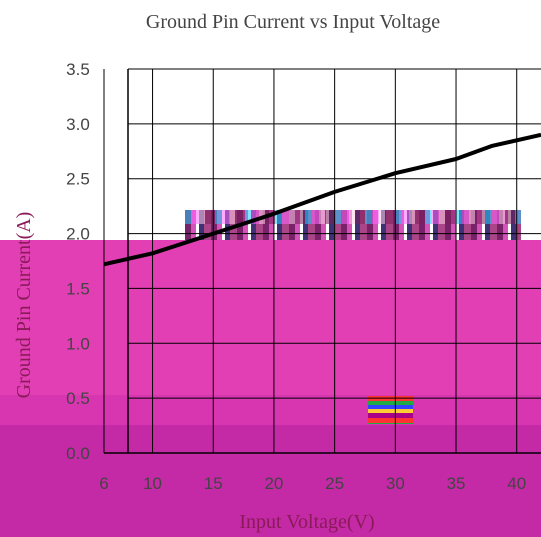 The width and height of the screenshot is (541, 537). What do you see at coordinates (293, 22) in the screenshot?
I see `chart-title: Ground Pin Current vs Input Voltage` at bounding box center [293, 22].